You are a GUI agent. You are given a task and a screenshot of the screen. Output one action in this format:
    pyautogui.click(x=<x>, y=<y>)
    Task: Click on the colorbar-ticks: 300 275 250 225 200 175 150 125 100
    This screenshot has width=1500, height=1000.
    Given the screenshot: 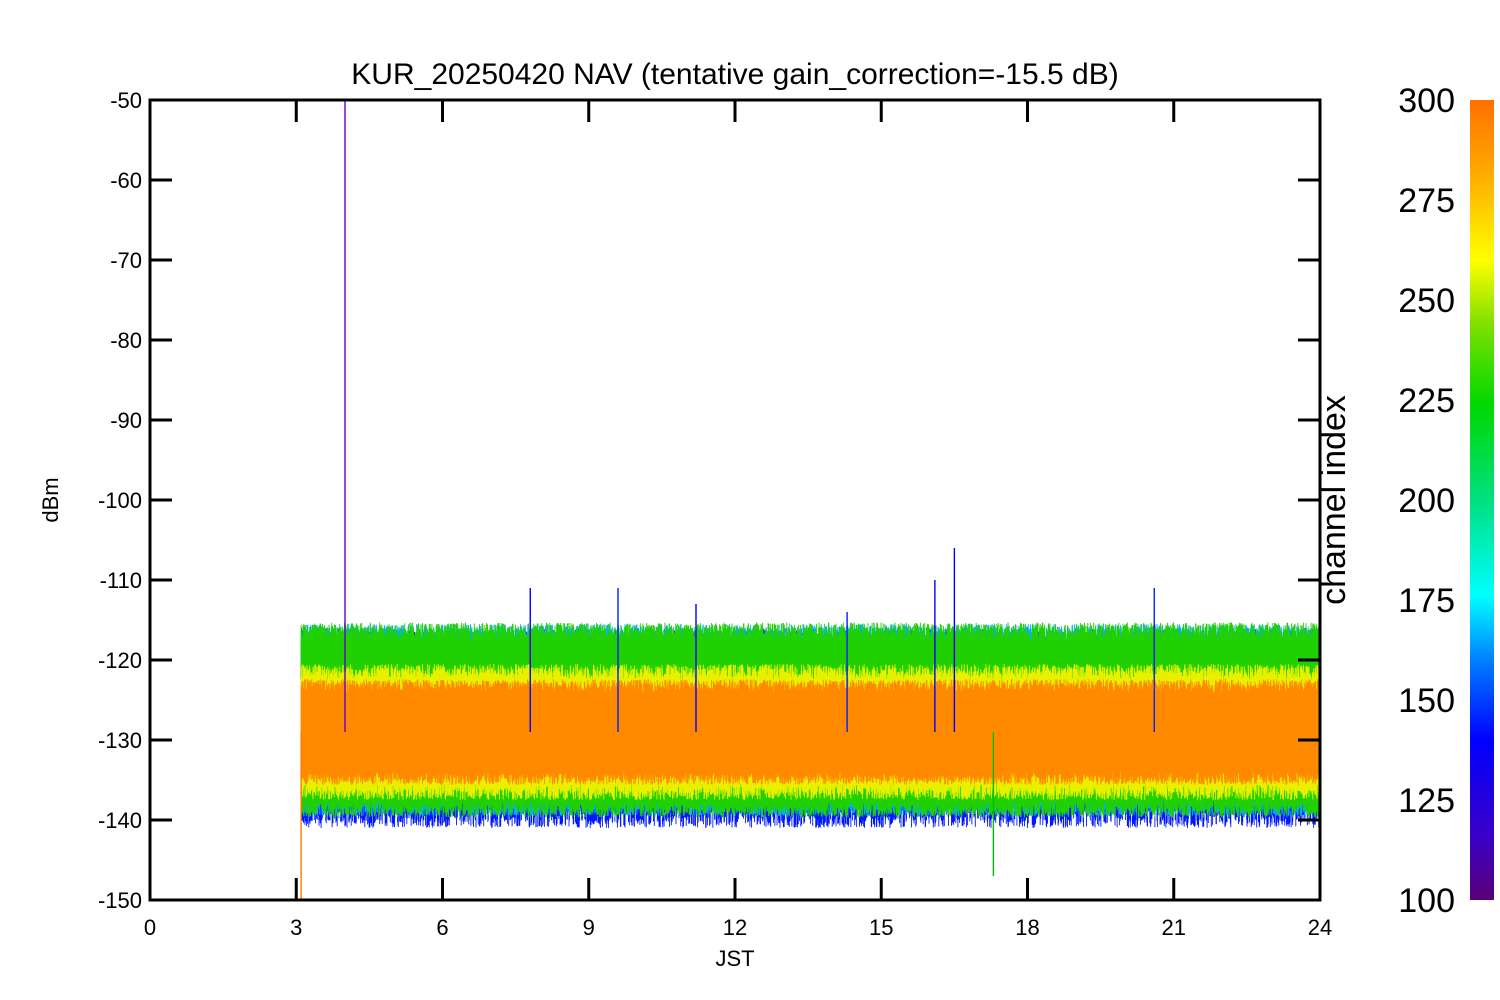 What is the action you would take?
    pyautogui.click(x=1426, y=501)
    